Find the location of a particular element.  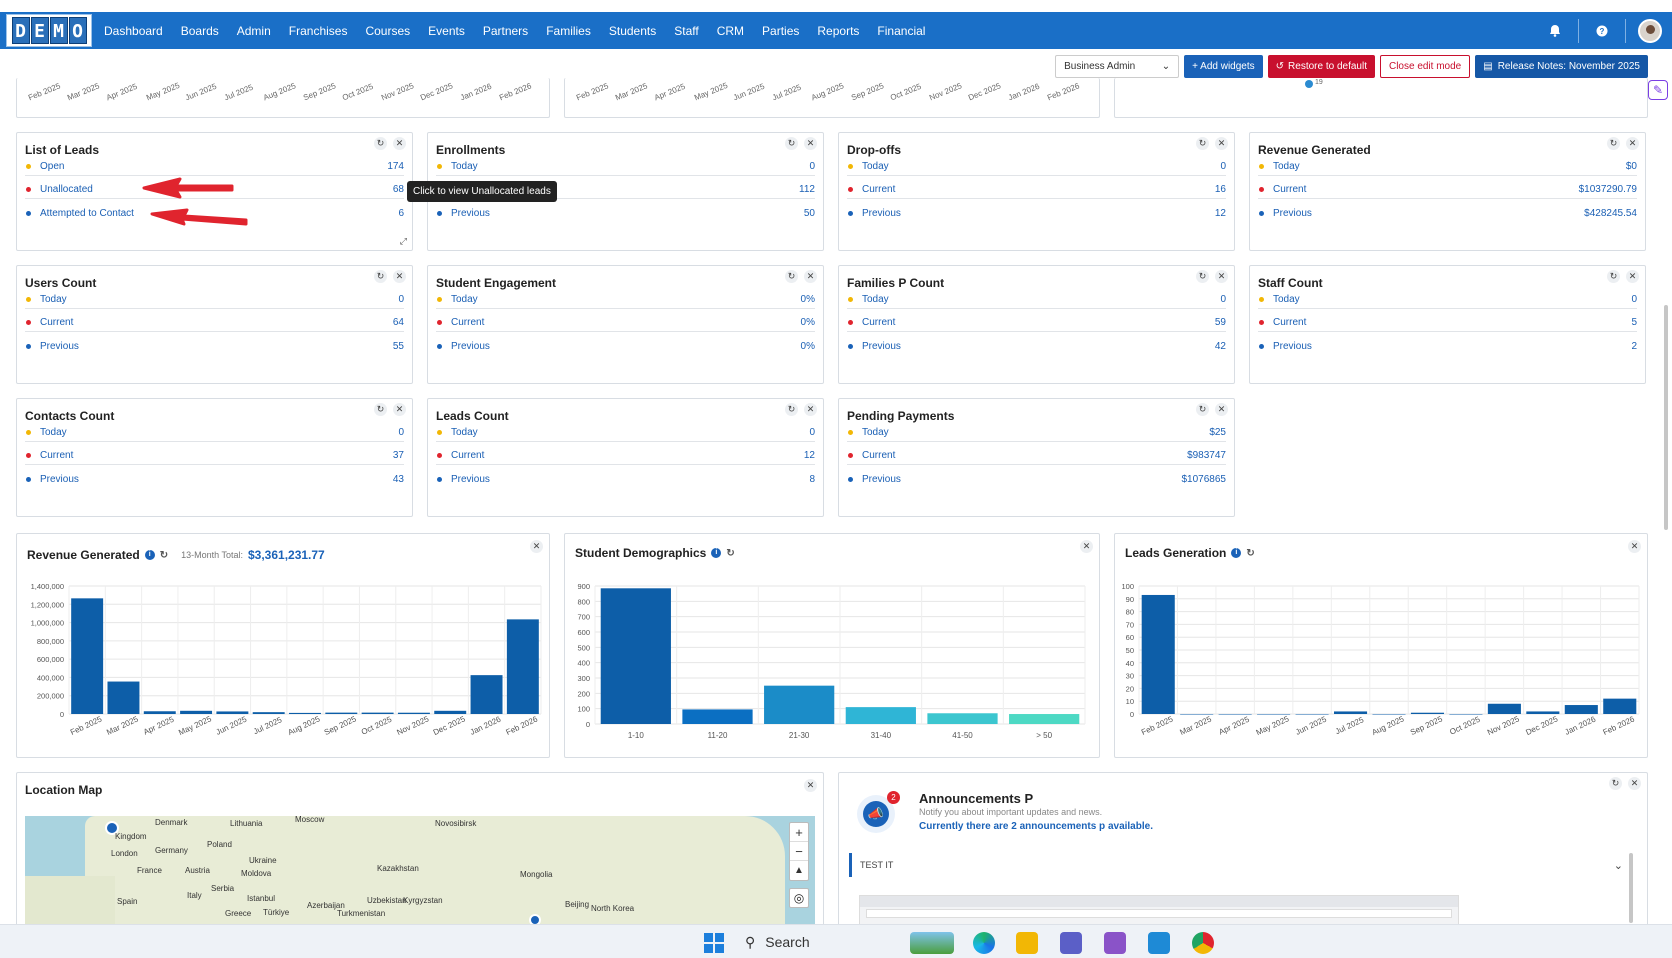

locate-icon: ◎ is located at coordinates (799, 898).